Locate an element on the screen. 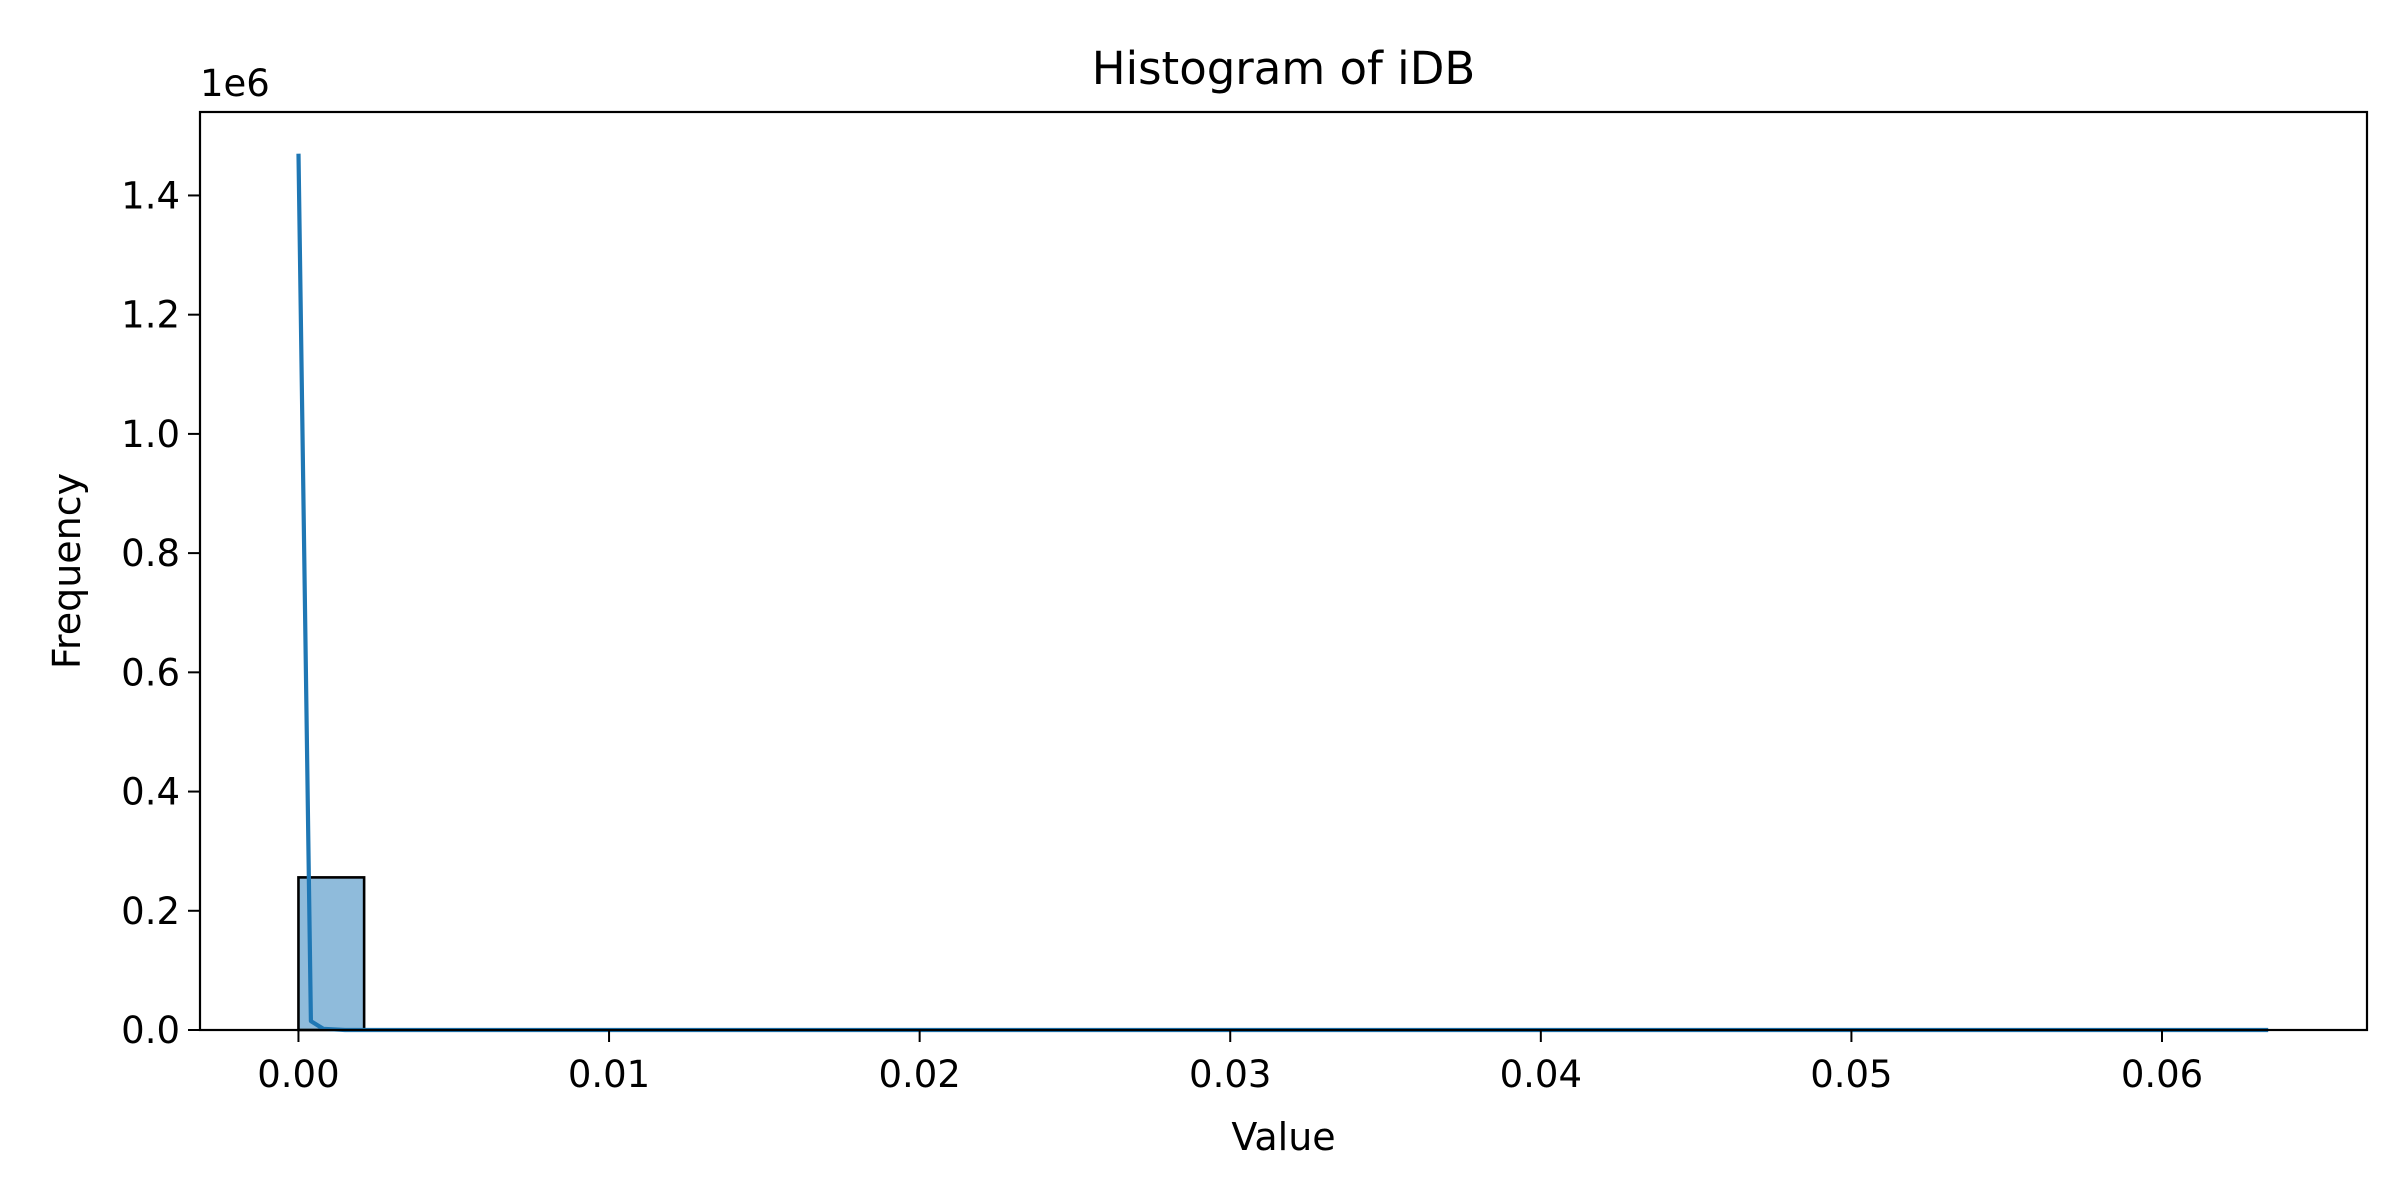  x-tick-label: 0.02 is located at coordinates (919, 1074).